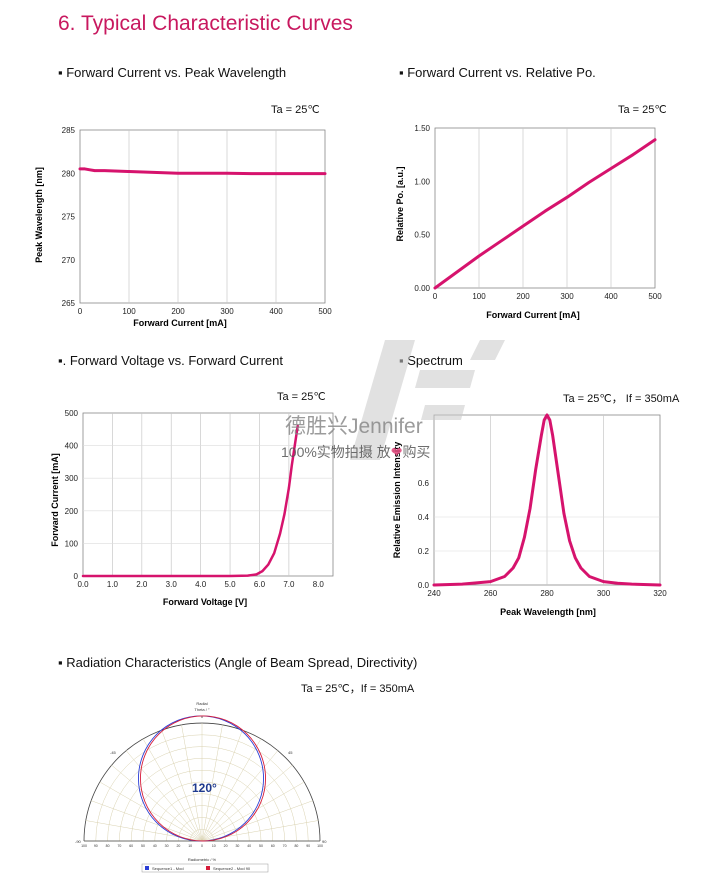 The image size is (713, 878). I want to click on iv-xtick-label: 6.0, so click(260, 584).